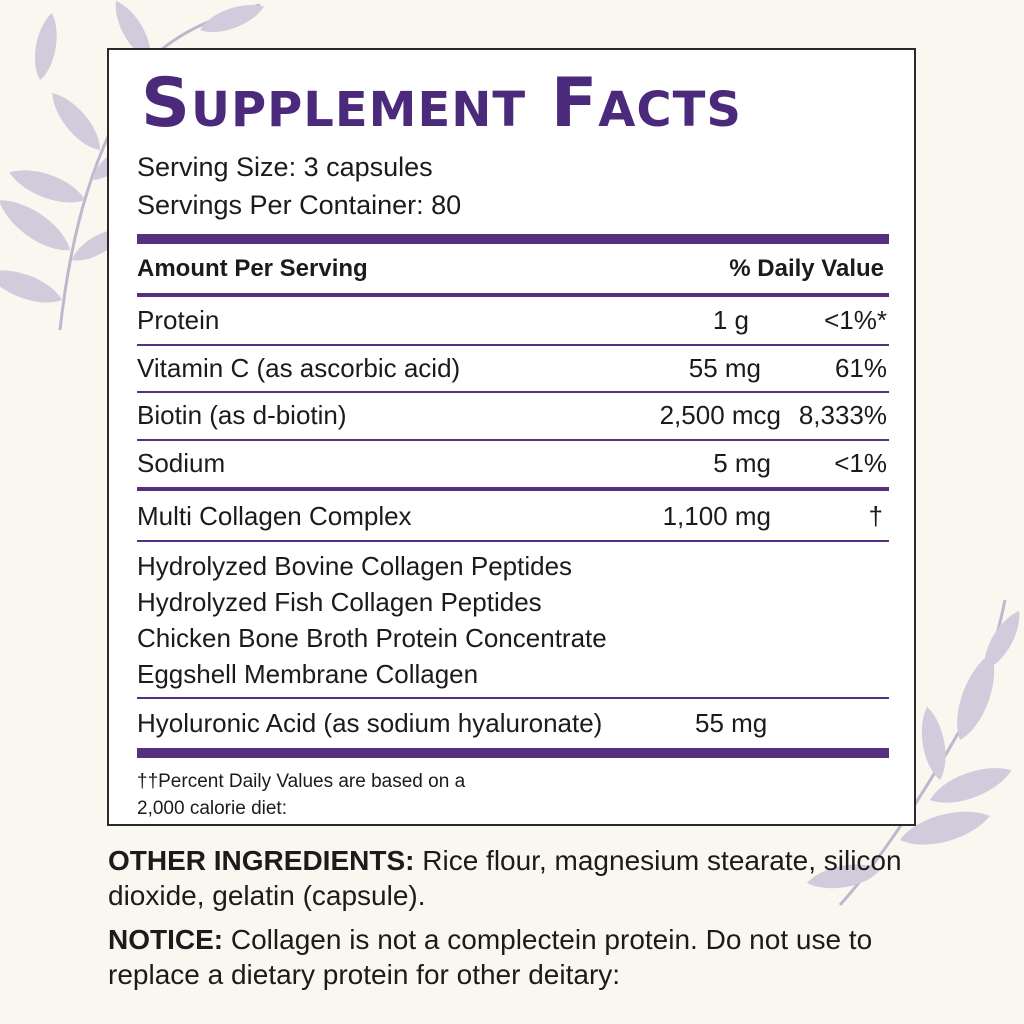 This screenshot has width=1024, height=1024. What do you see at coordinates (181, 463) in the screenshot?
I see `nutrient-name: Sodium` at bounding box center [181, 463].